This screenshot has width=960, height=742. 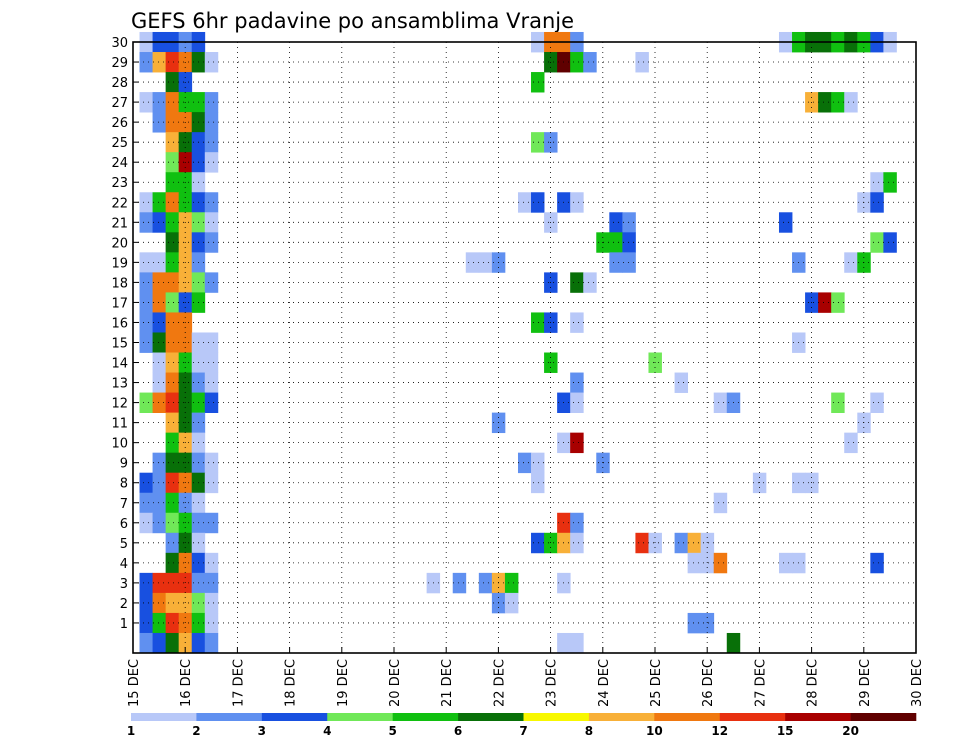 I want to click on x-tick-label: 16 DEC, so click(x=186, y=683).